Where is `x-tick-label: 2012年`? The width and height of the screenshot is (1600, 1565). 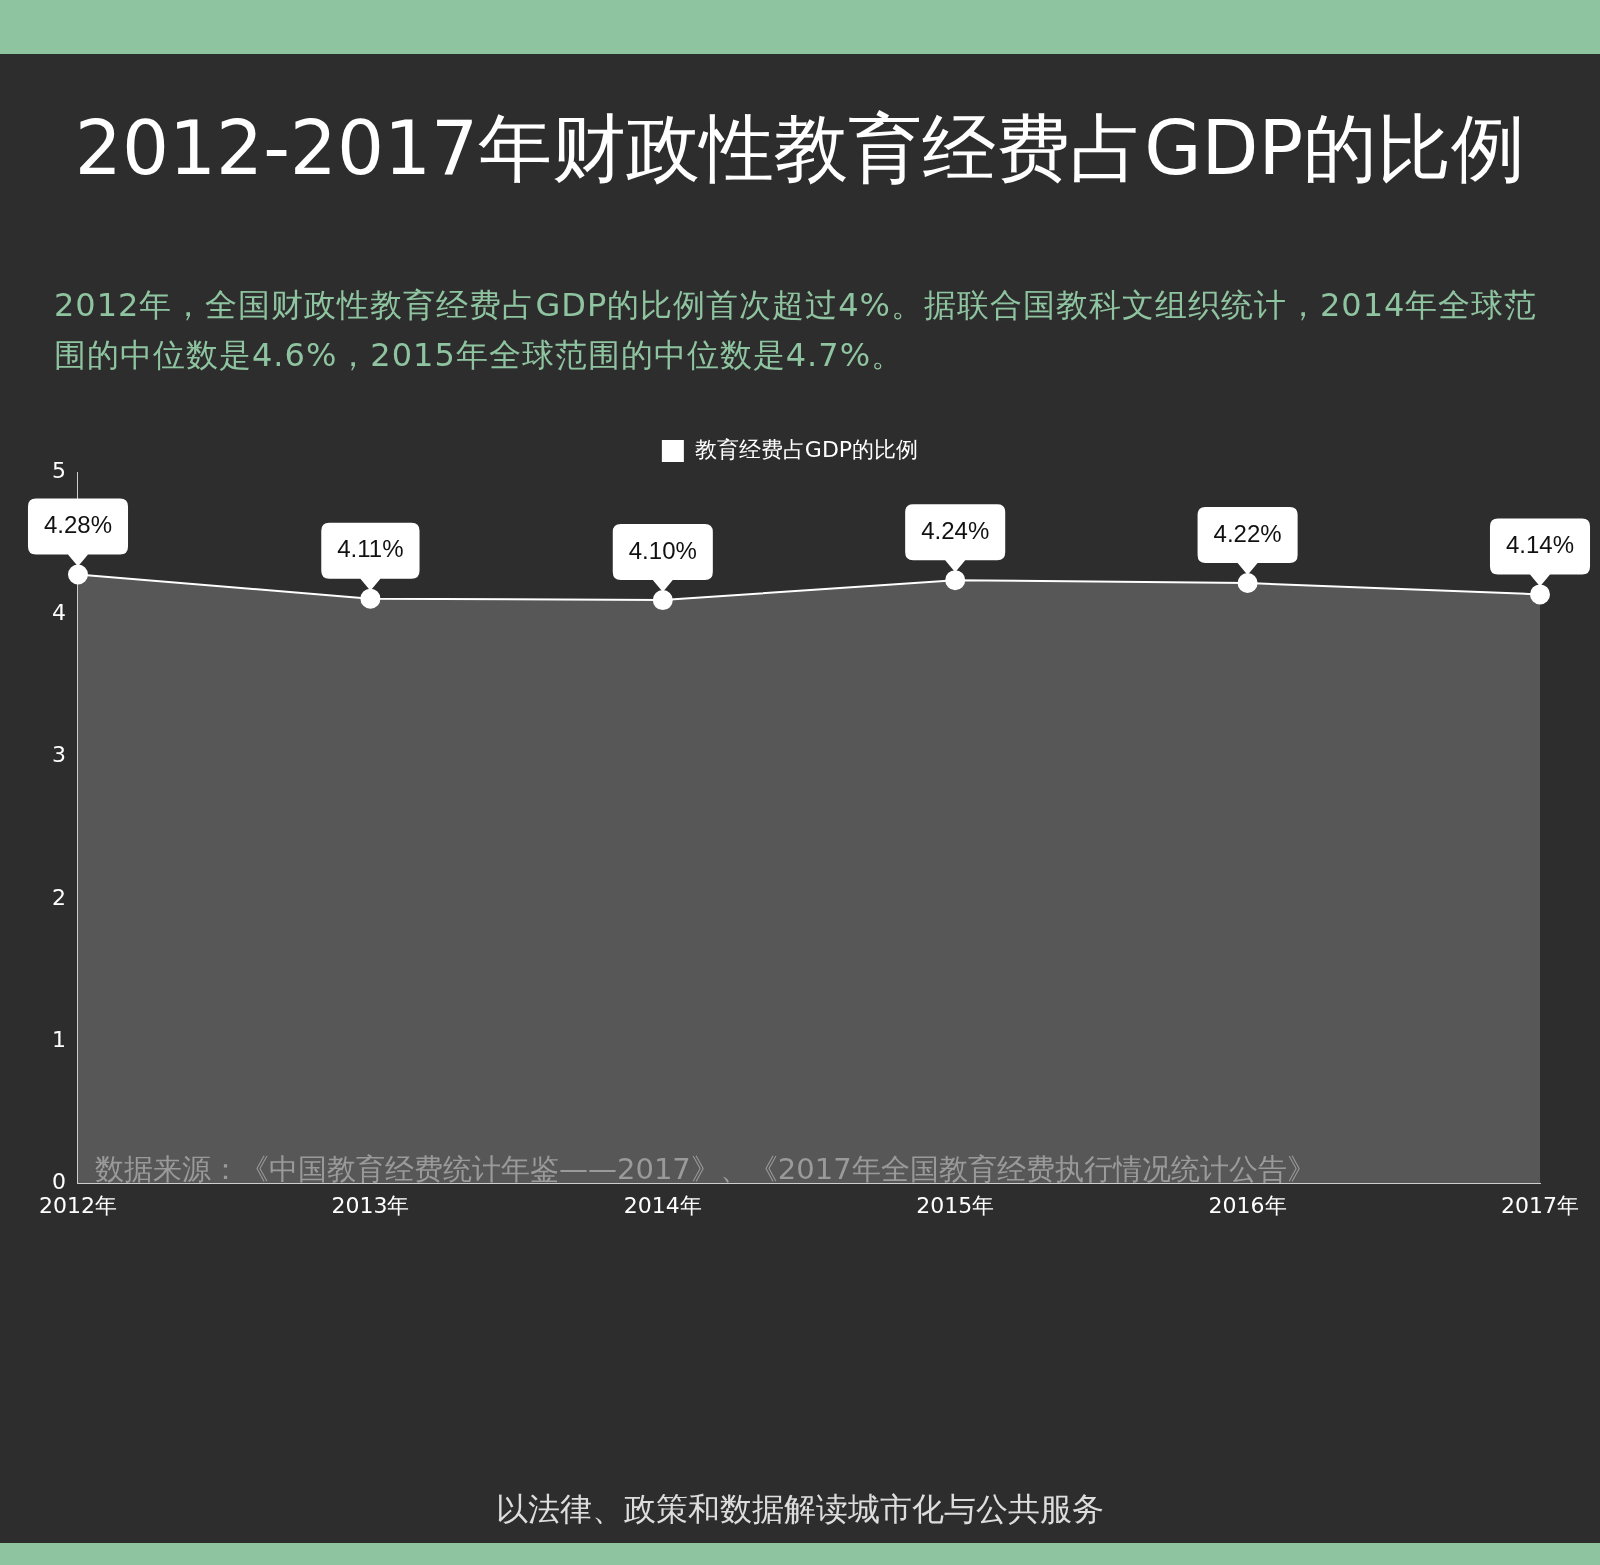 x-tick-label: 2012年 is located at coordinates (78, 1205).